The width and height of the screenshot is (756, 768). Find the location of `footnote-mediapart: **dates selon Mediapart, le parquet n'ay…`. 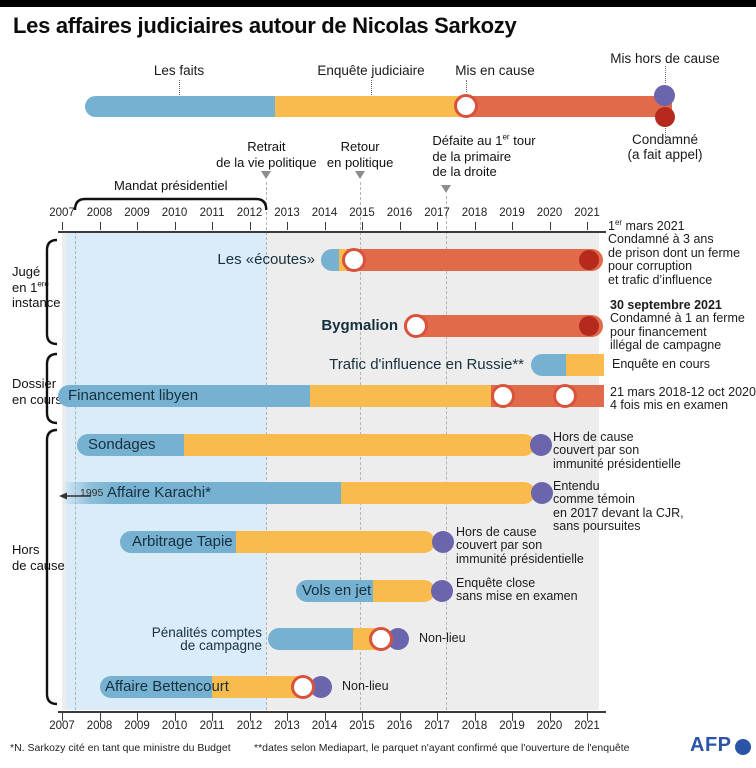

footnote-mediapart: **dates selon Mediapart, le parquet n'ay… is located at coordinates (442, 748).